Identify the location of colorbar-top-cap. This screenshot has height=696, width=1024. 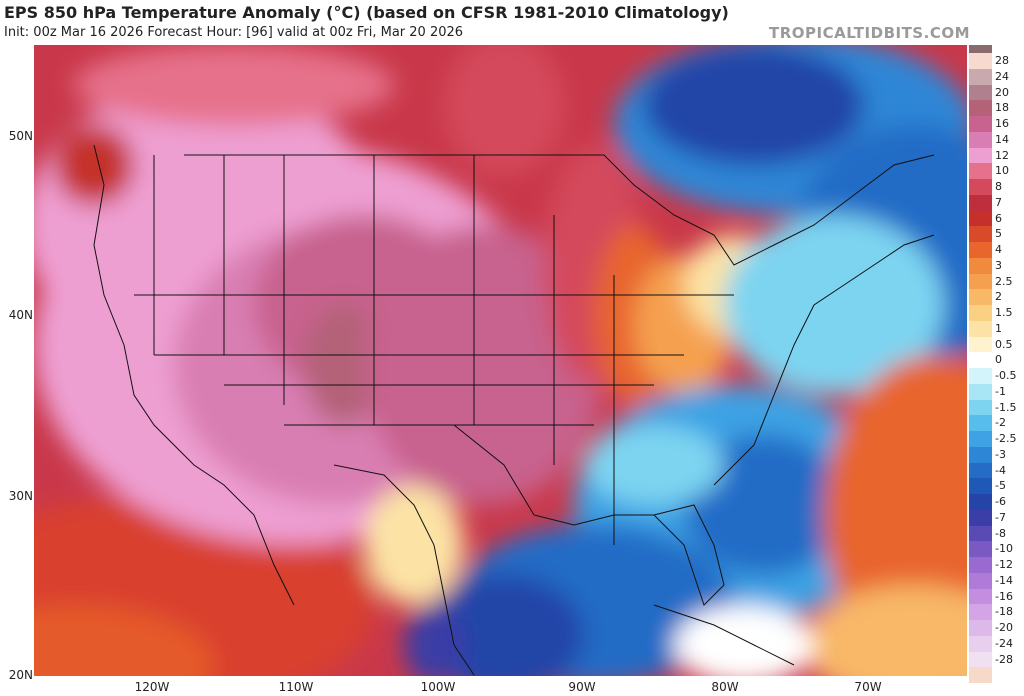
(980, 49).